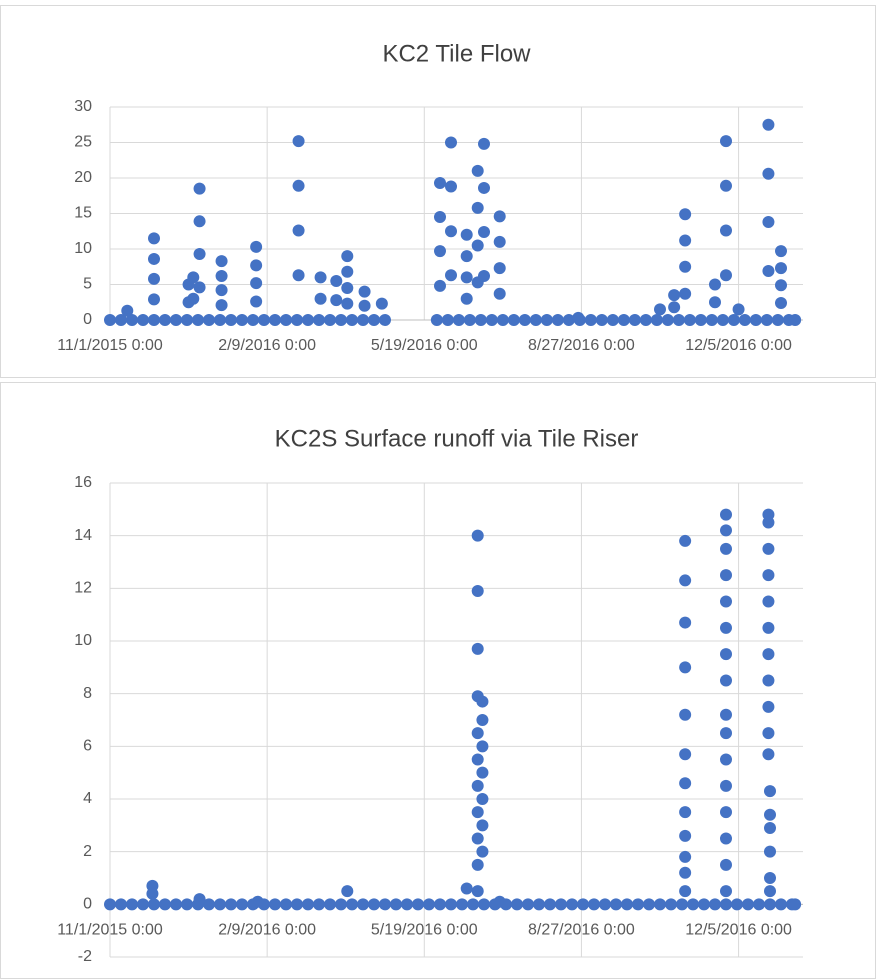 The image size is (876, 979). Describe the element at coordinates (87, 693) in the screenshot. I see `y-tick-label: 8` at that location.